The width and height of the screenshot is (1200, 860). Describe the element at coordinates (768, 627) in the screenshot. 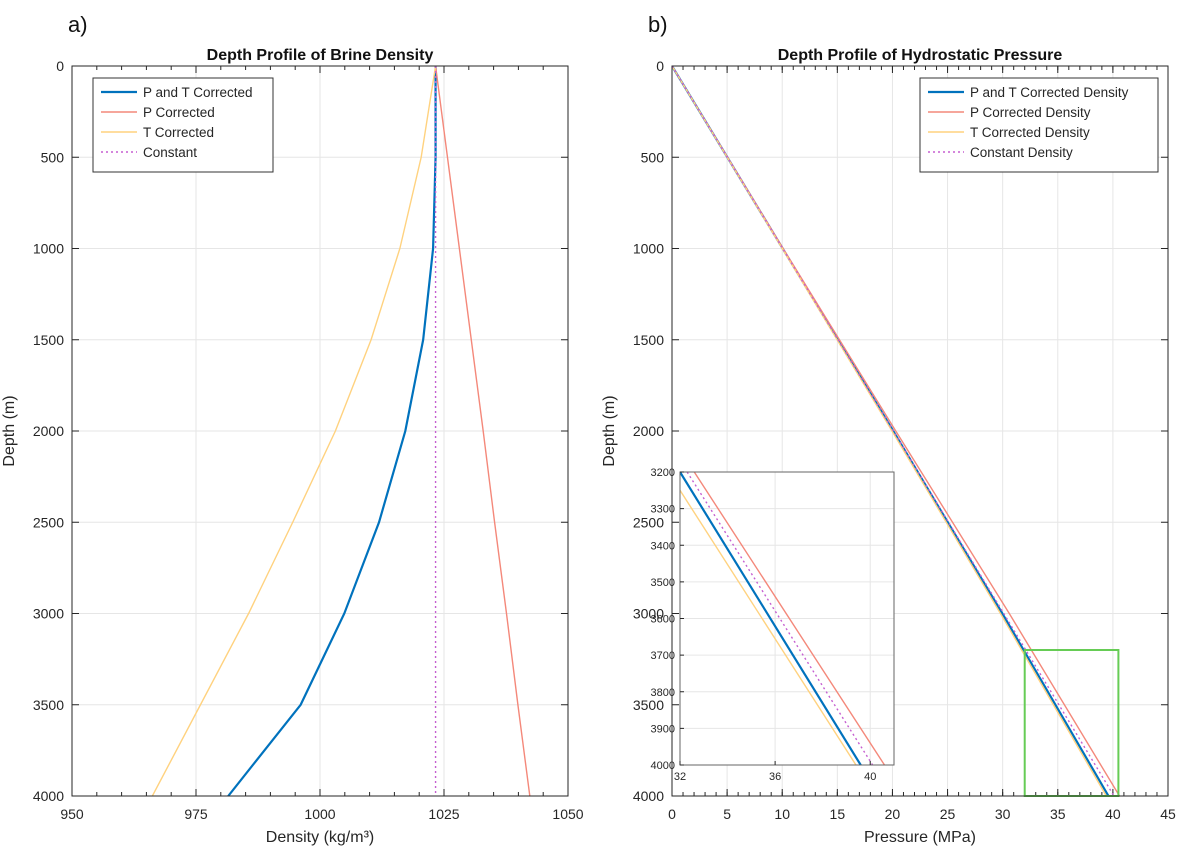

I see `inset-series-line-t` at that location.